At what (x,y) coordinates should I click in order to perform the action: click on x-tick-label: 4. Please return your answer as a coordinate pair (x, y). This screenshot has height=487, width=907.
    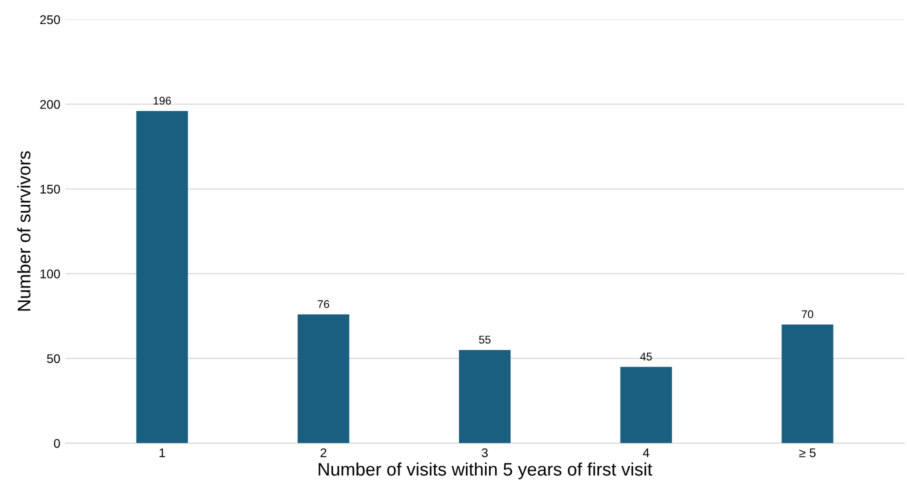
    Looking at the image, I should click on (646, 453).